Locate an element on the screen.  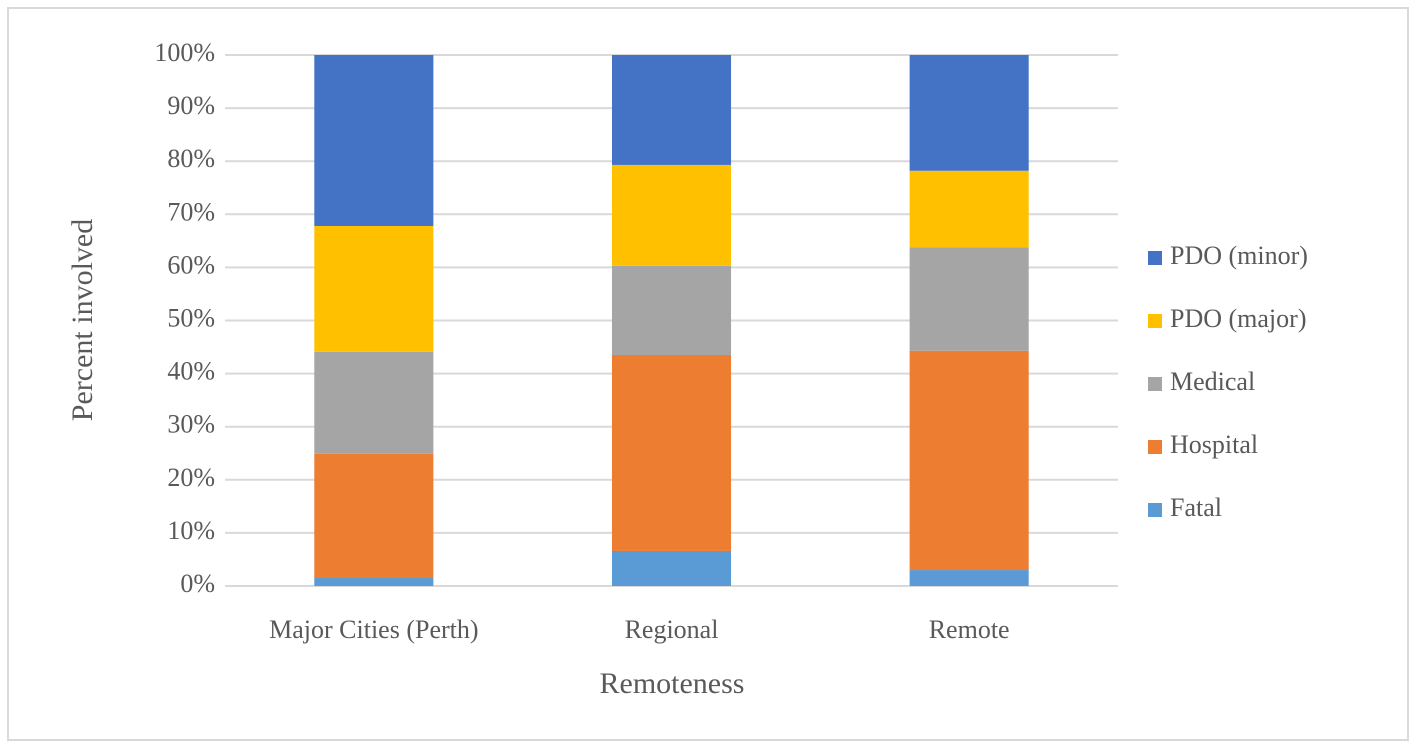
legend-label: Fatal is located at coordinates (1196, 507).